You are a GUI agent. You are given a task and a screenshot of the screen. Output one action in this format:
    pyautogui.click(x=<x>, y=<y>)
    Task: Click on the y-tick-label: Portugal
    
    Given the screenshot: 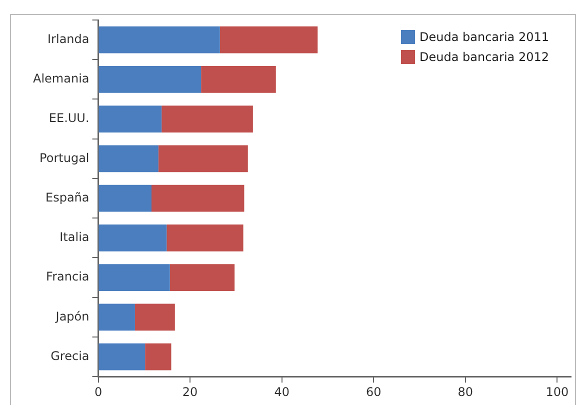 What is the action you would take?
    pyautogui.click(x=65, y=157)
    